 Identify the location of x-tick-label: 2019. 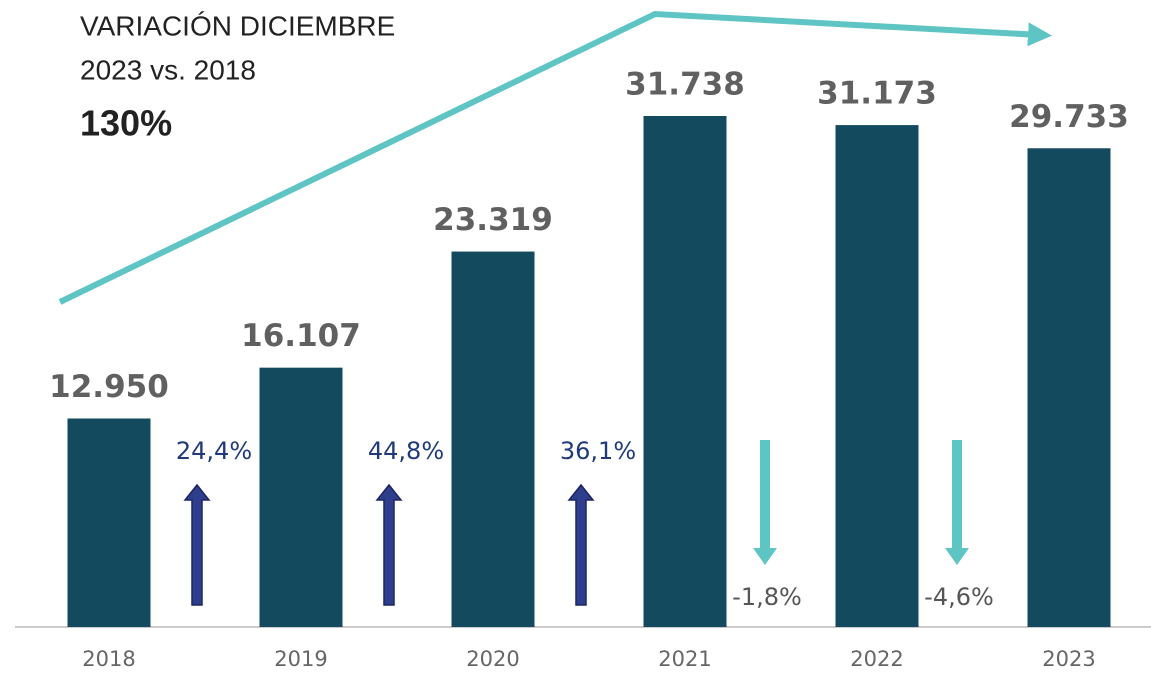
(300, 659).